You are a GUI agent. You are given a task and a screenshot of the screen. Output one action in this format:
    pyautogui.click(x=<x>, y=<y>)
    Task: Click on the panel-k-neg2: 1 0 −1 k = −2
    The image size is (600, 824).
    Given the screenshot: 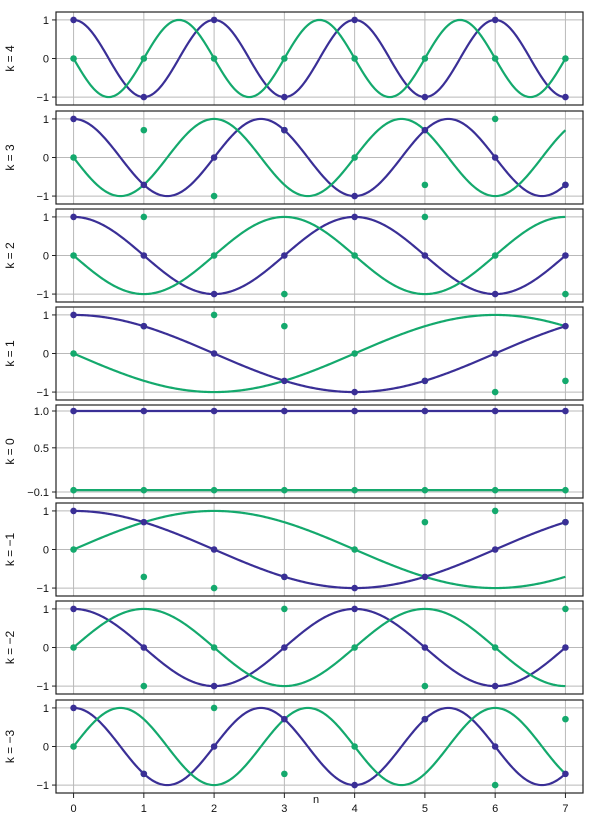 What is the action you would take?
    pyautogui.click(x=293, y=647)
    